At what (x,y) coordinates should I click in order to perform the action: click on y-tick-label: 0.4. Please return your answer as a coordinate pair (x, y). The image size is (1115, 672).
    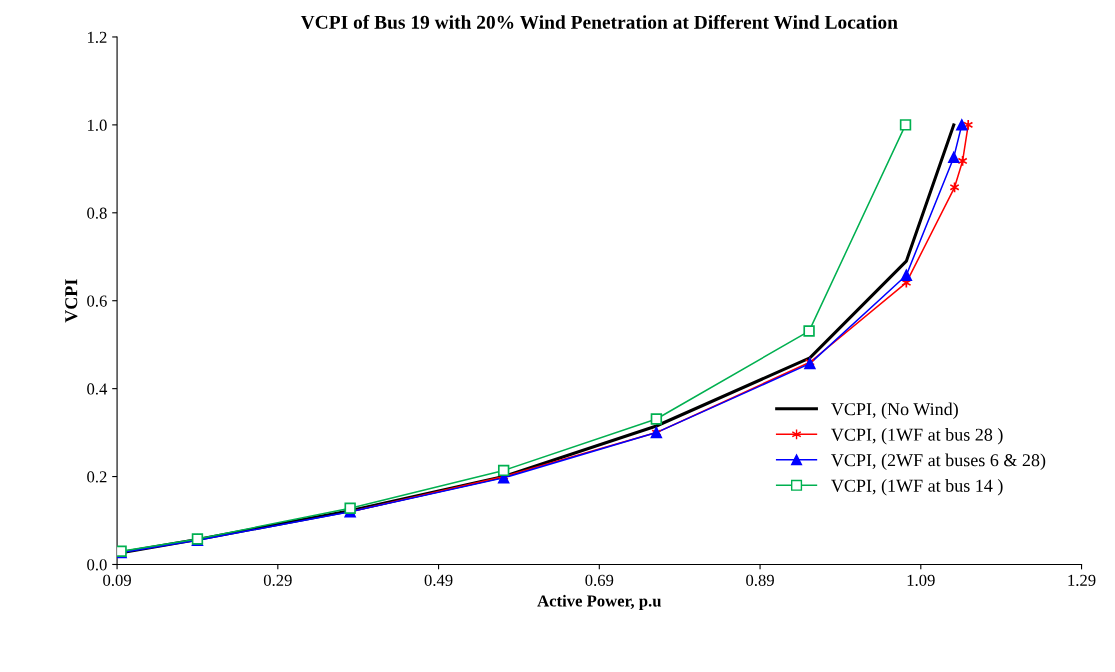
    Looking at the image, I should click on (97, 389).